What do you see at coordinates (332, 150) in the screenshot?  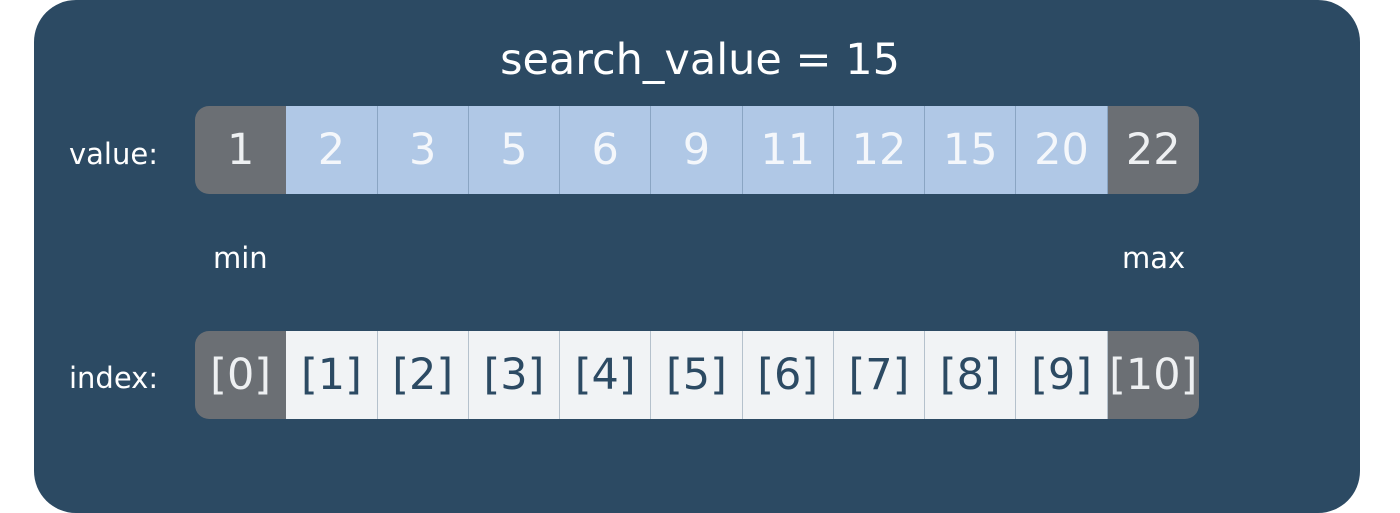 I see `value-cell-1: 2` at bounding box center [332, 150].